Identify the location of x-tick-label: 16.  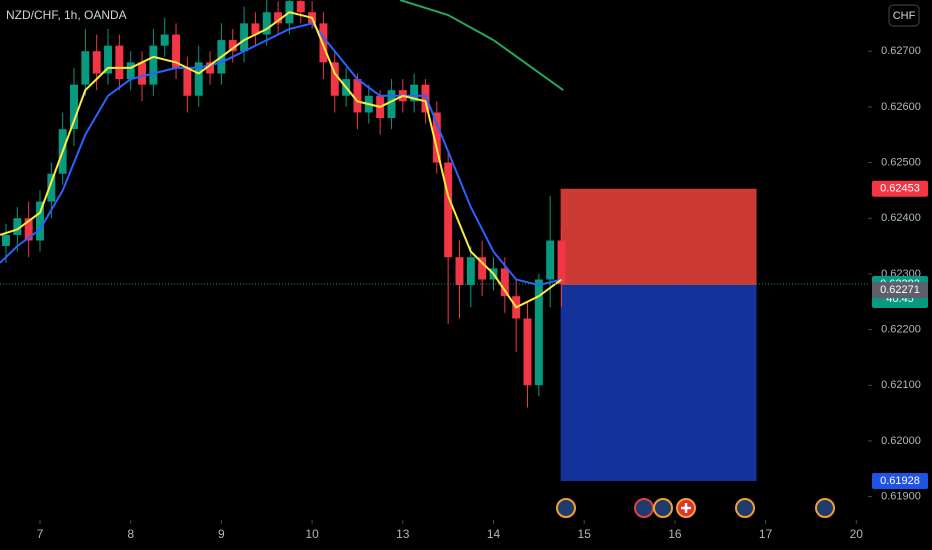
(675, 534).